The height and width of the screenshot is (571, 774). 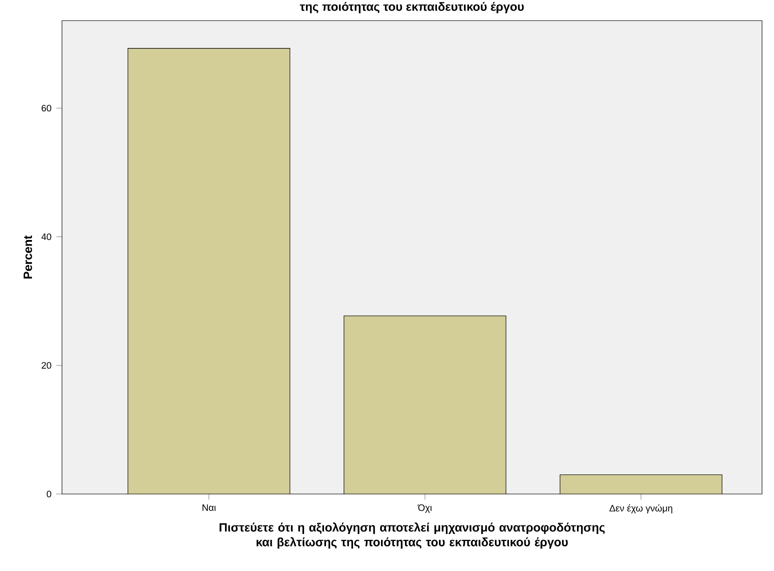 What do you see at coordinates (47, 365) in the screenshot?
I see `y-tick-label: 20` at bounding box center [47, 365].